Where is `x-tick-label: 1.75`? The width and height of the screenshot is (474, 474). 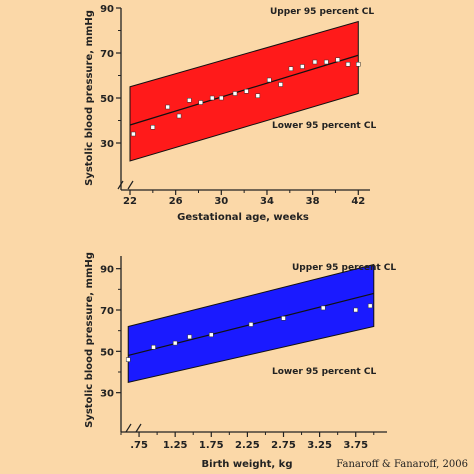
x-tick-label: 1.75 is located at coordinates (211, 445).